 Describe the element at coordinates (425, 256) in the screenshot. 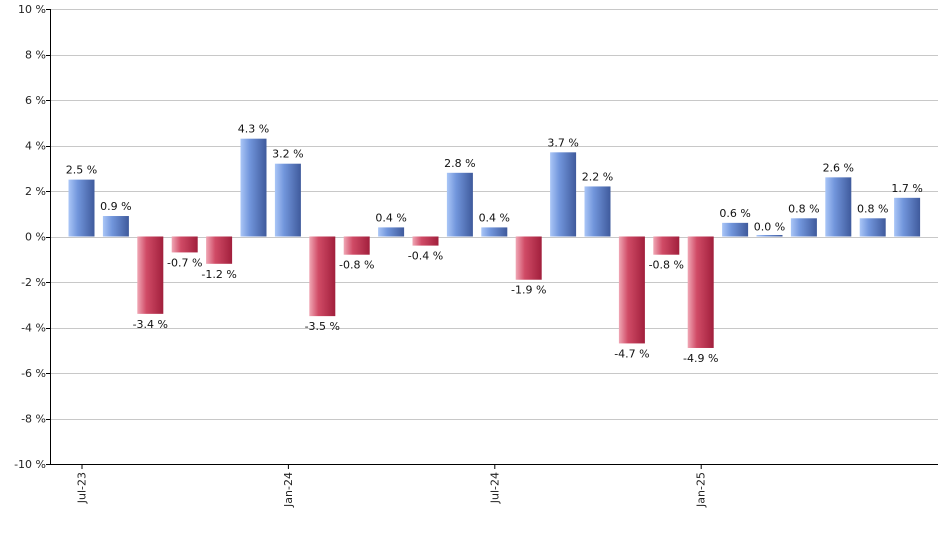

I see `bar-value-label: -0.4 %` at that location.